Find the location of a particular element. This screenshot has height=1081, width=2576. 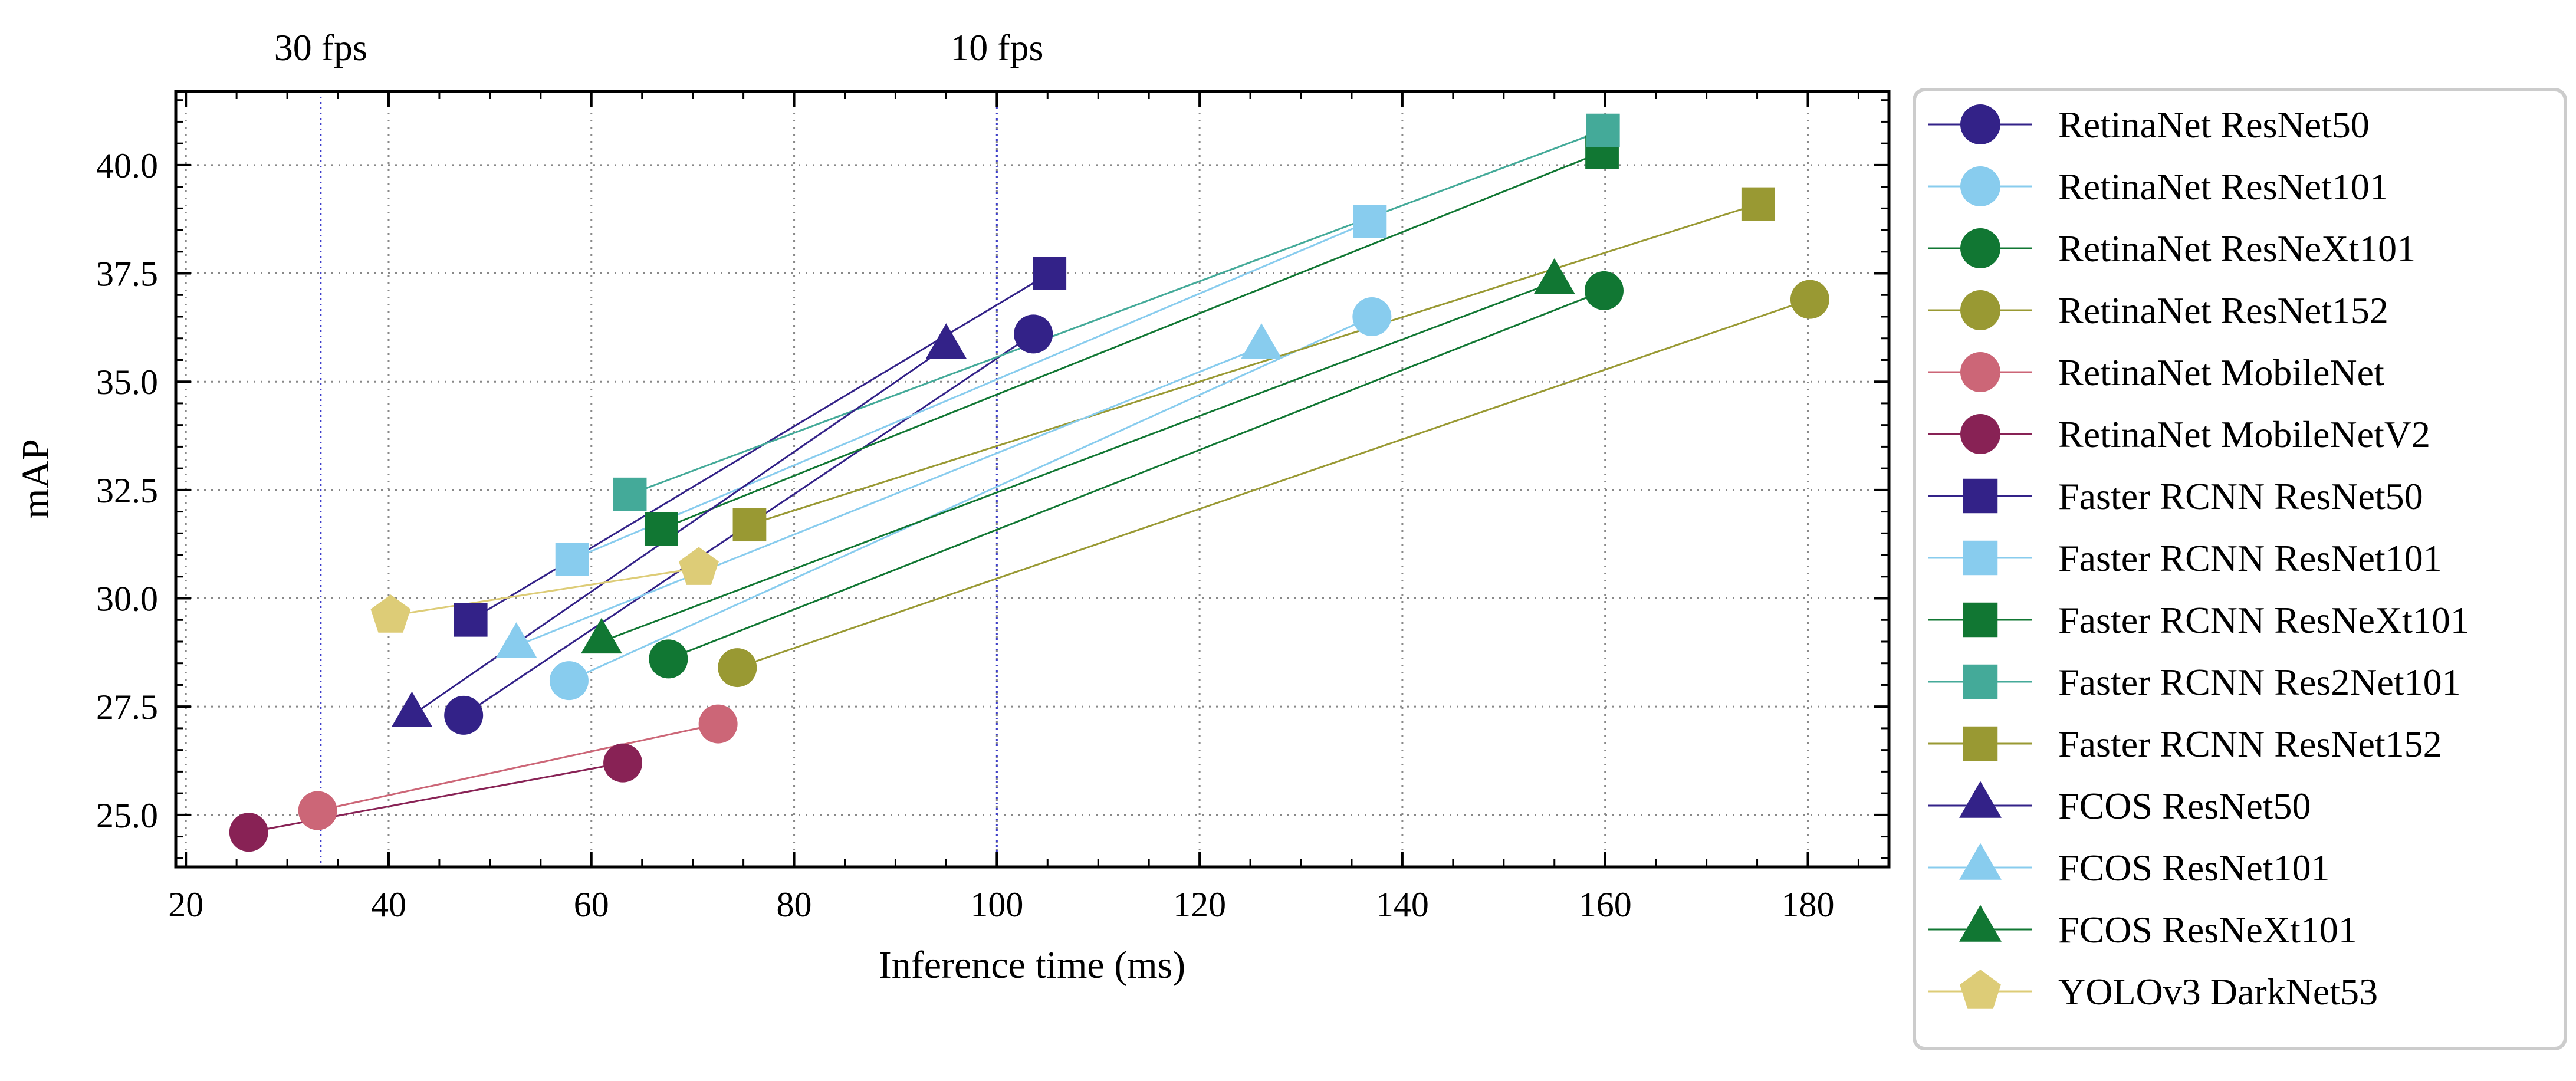

x-tick-label: 40 is located at coordinates (388, 904).